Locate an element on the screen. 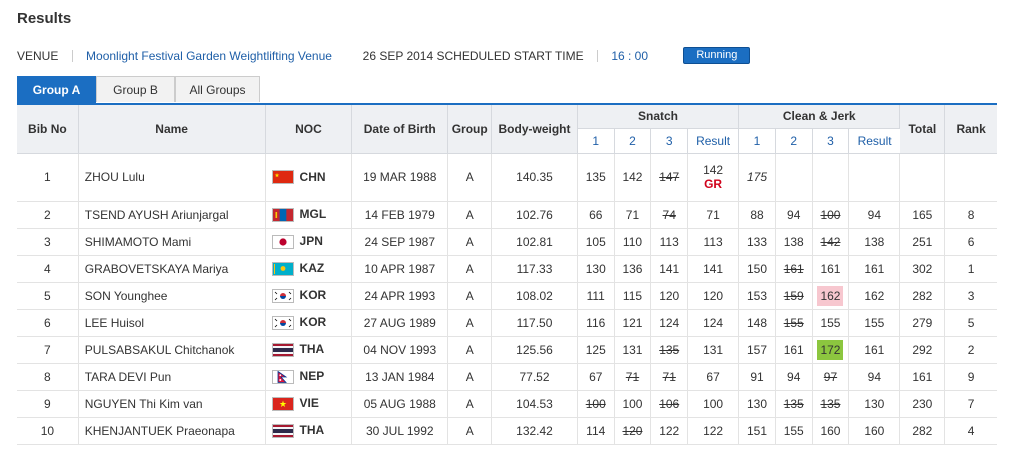 The height and width of the screenshot is (455, 1010). cell-rank: 3 is located at coordinates (970, 296).